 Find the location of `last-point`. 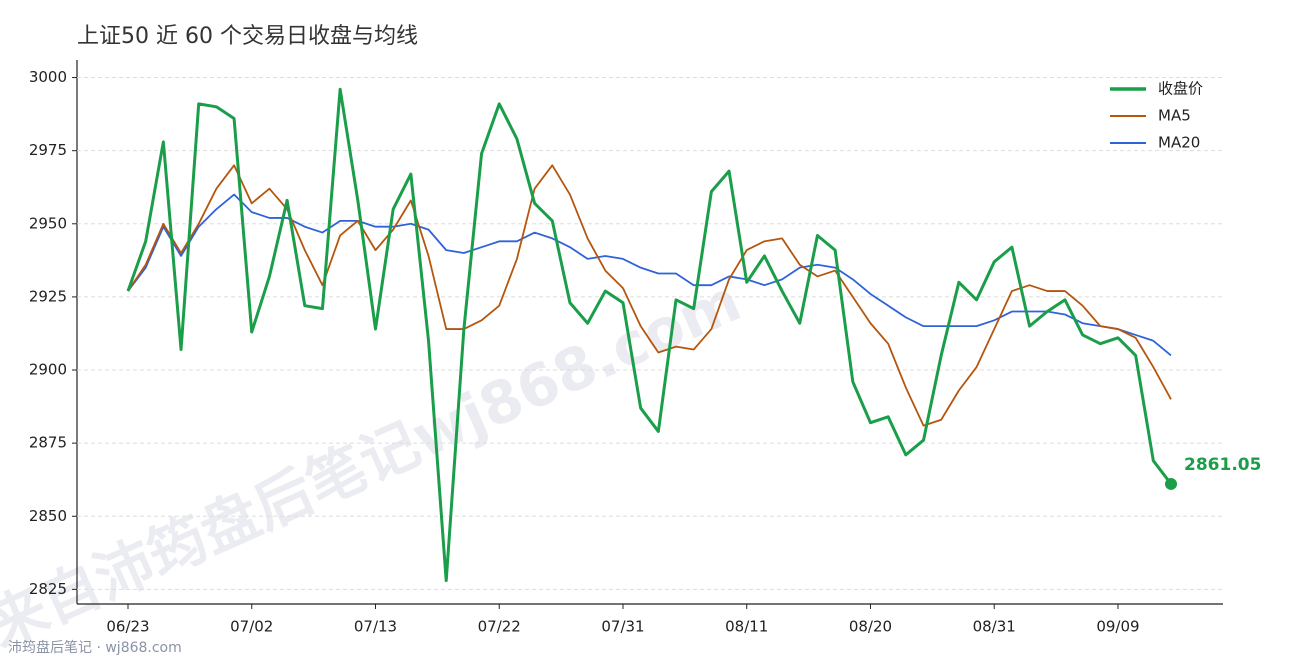

last-point is located at coordinates (1171, 483).